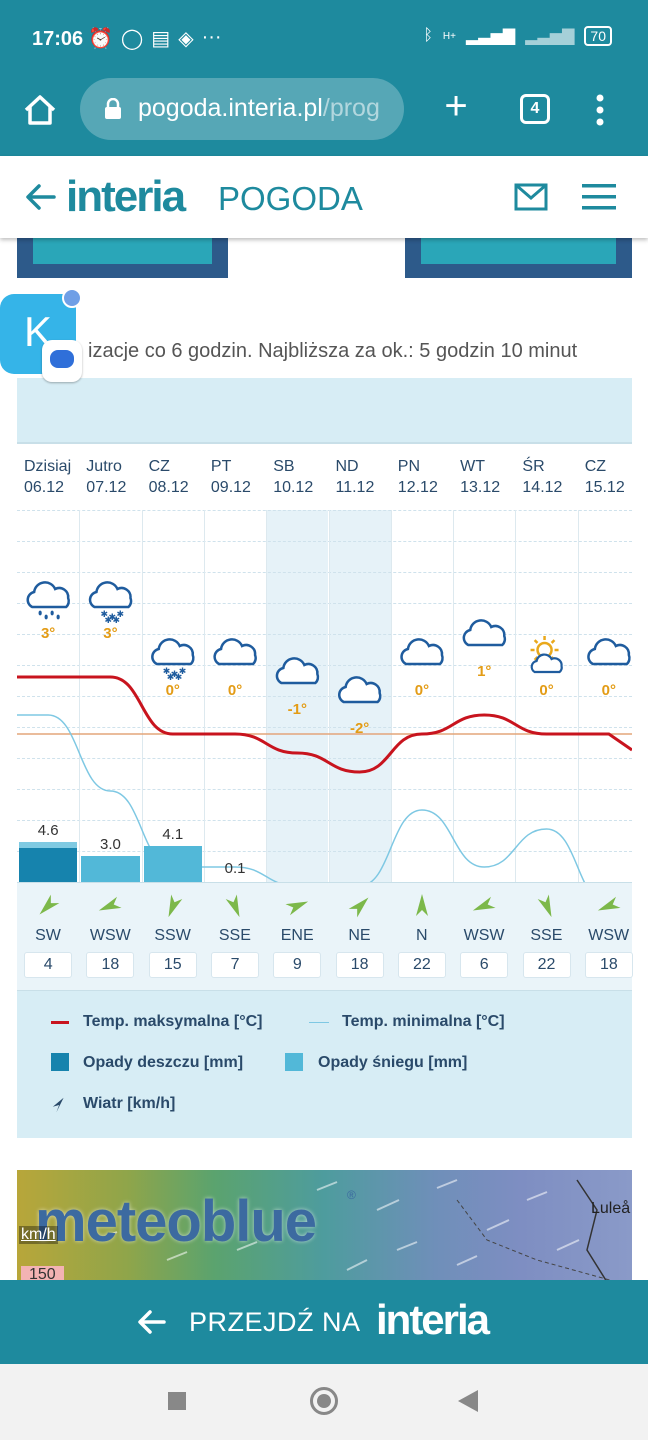 Image resolution: width=648 pixels, height=1440 pixels. What do you see at coordinates (113, 108) in the screenshot?
I see `lock-icon` at bounding box center [113, 108].